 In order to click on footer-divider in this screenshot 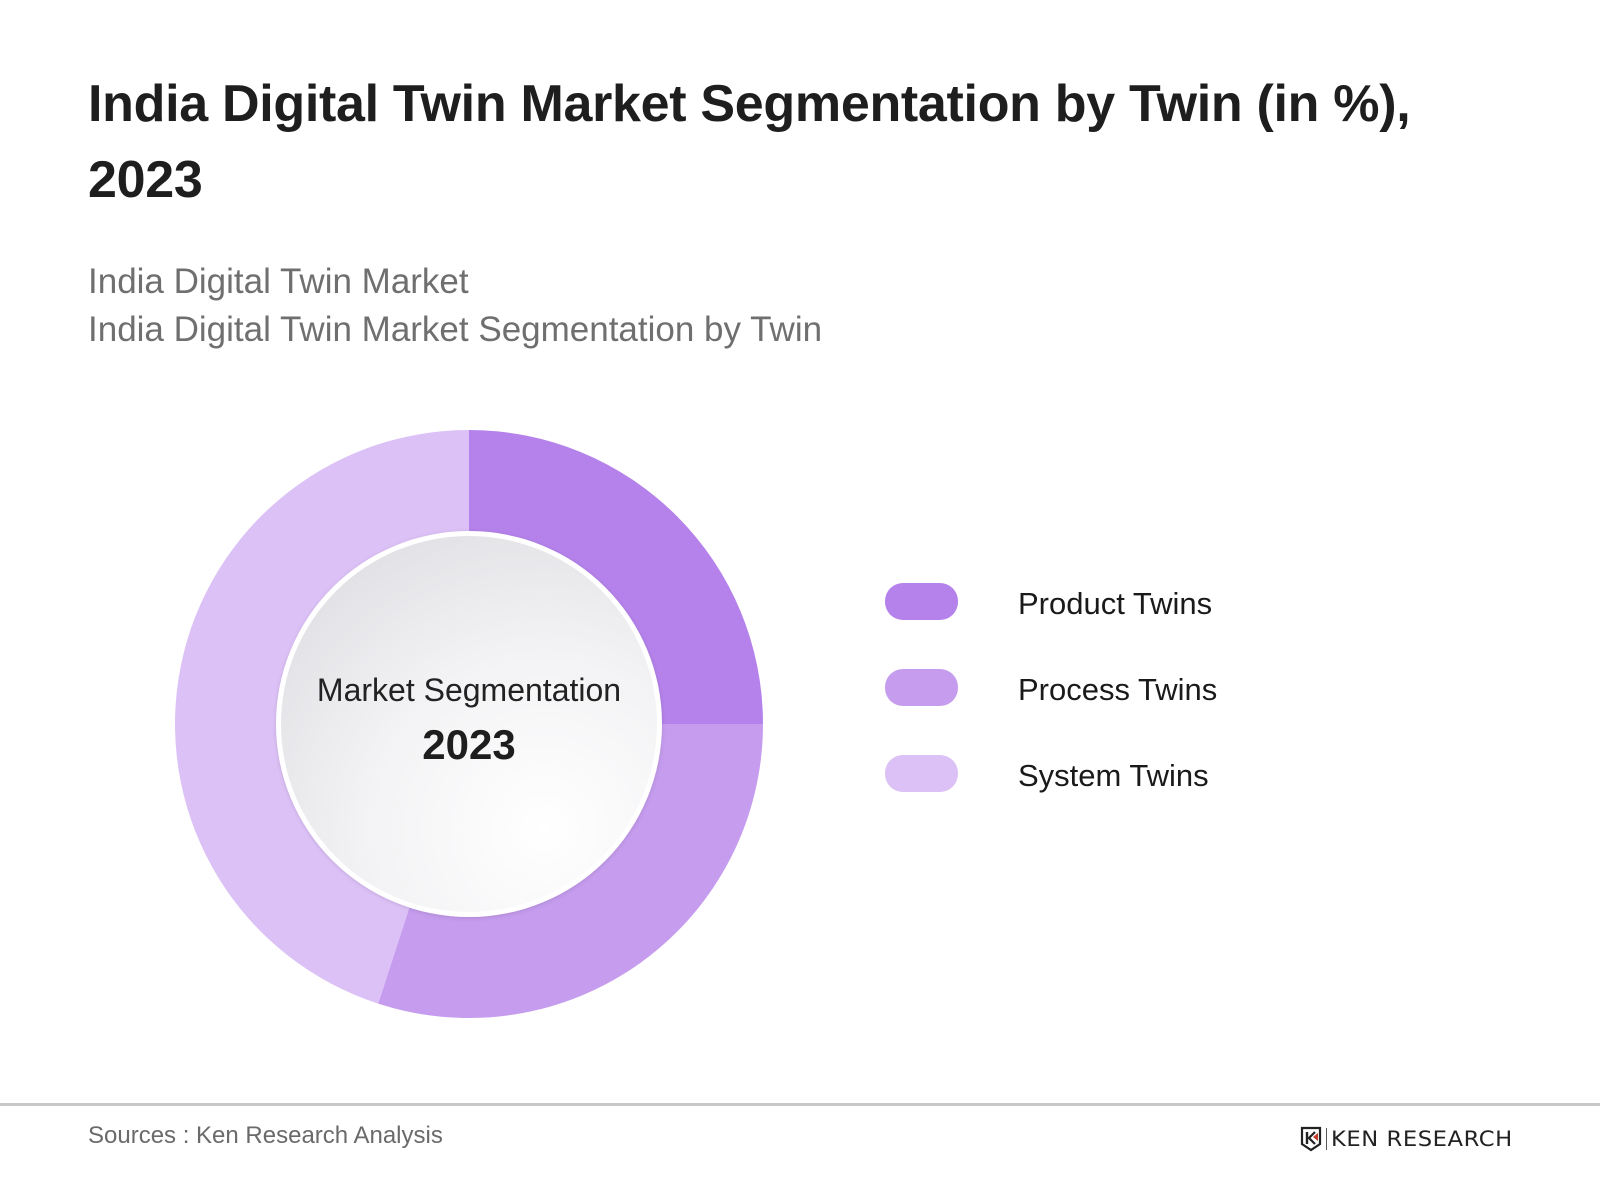, I will do `click(800, 1104)`.